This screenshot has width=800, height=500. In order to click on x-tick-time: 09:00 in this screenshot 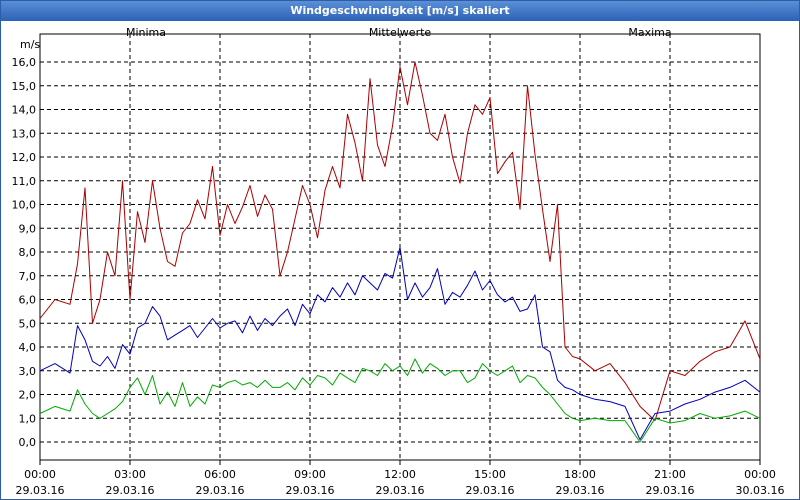, I will do `click(310, 474)`.